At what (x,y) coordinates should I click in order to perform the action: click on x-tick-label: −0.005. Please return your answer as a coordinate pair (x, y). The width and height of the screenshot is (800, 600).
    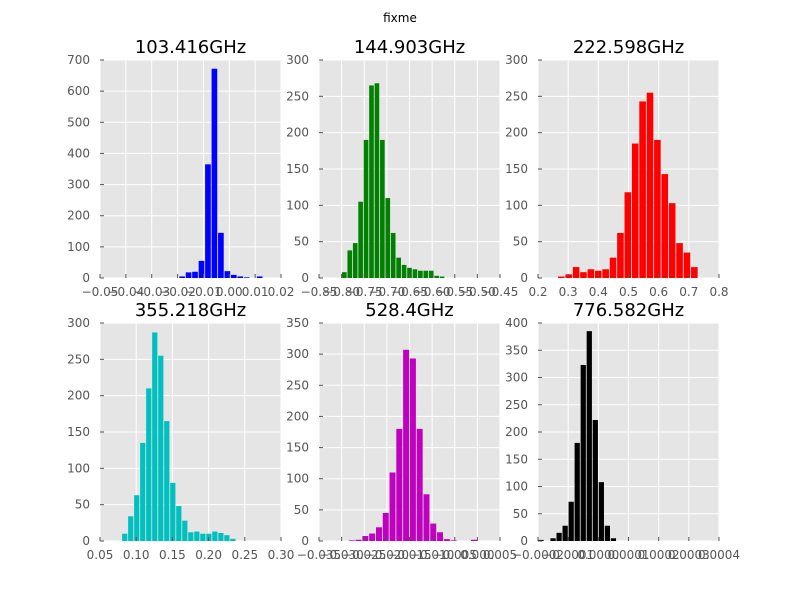
    Looking at the image, I should click on (455, 555).